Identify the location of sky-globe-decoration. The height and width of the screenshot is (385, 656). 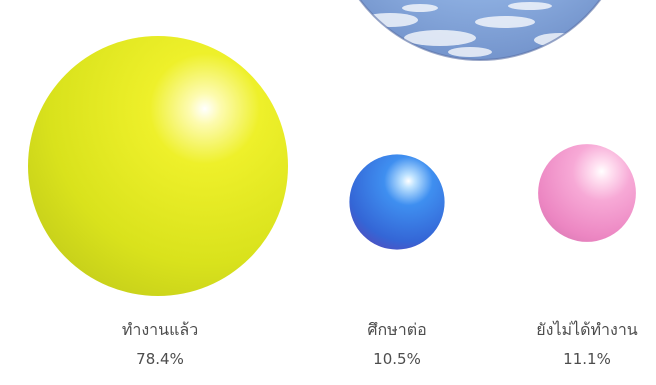
(480, 30).